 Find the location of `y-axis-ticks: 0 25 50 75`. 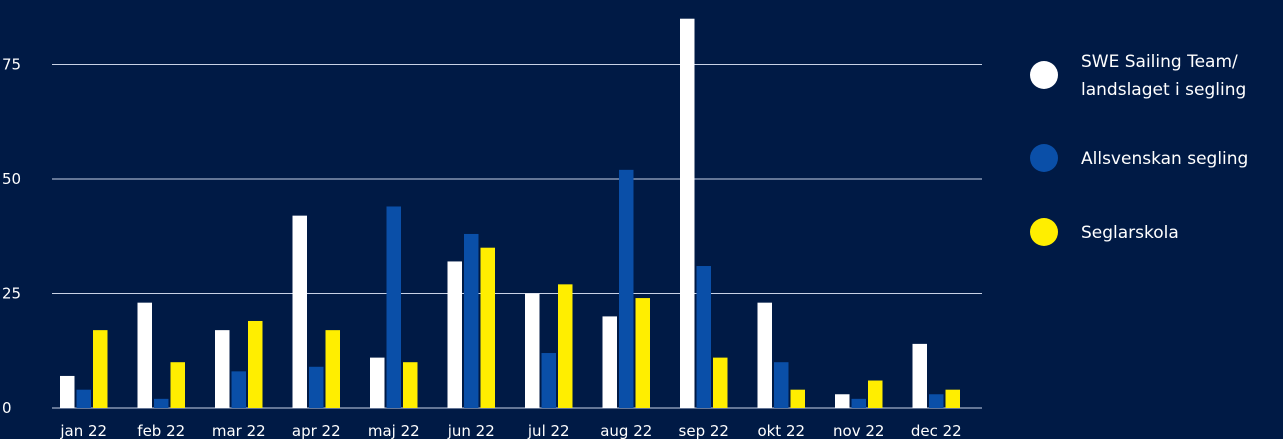

y-axis-ticks: 0 25 50 75 is located at coordinates (11, 237).